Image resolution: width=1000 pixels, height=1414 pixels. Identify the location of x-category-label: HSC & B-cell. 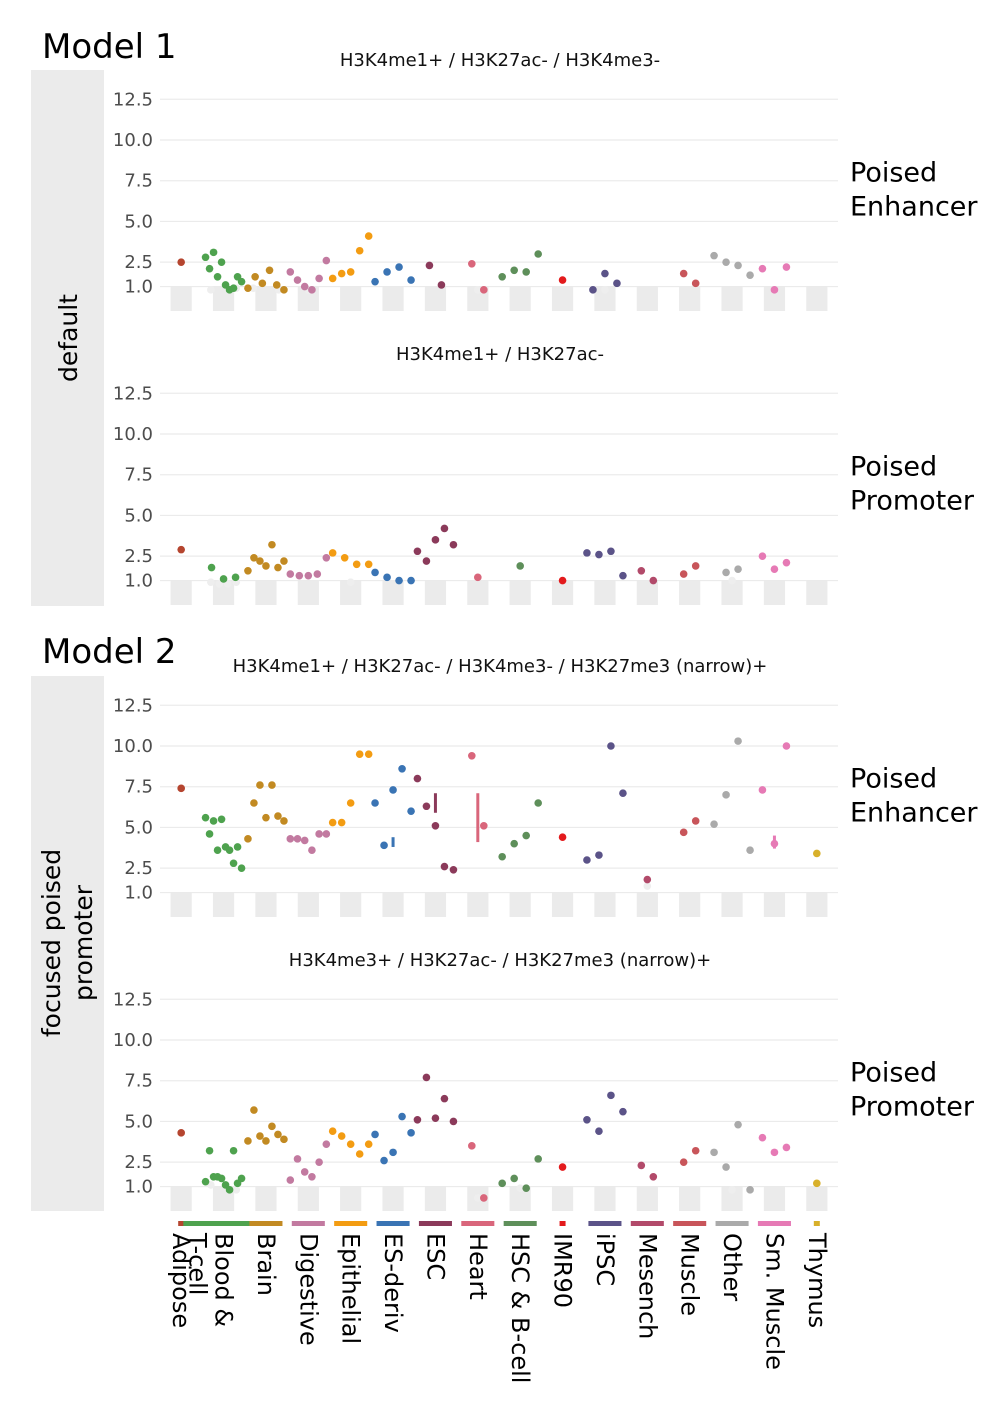
(520, 1308).